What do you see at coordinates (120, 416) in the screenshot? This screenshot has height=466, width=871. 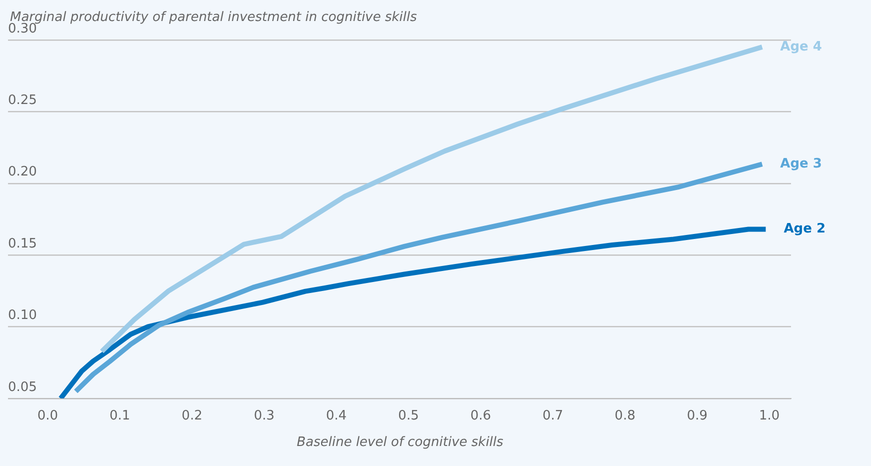 I see `x-tick-label: 0.1` at bounding box center [120, 416].